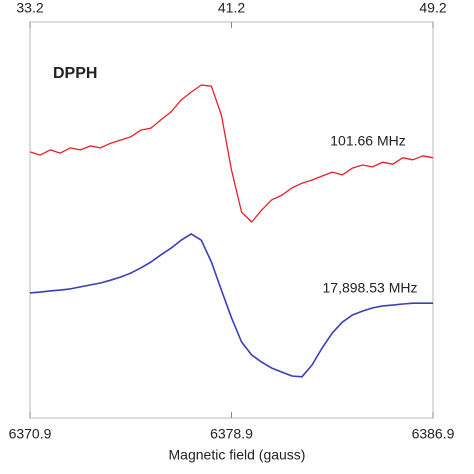 This screenshot has width=474, height=474. I want to click on x-axis-label: Magnetic field (gauss), so click(237, 455).